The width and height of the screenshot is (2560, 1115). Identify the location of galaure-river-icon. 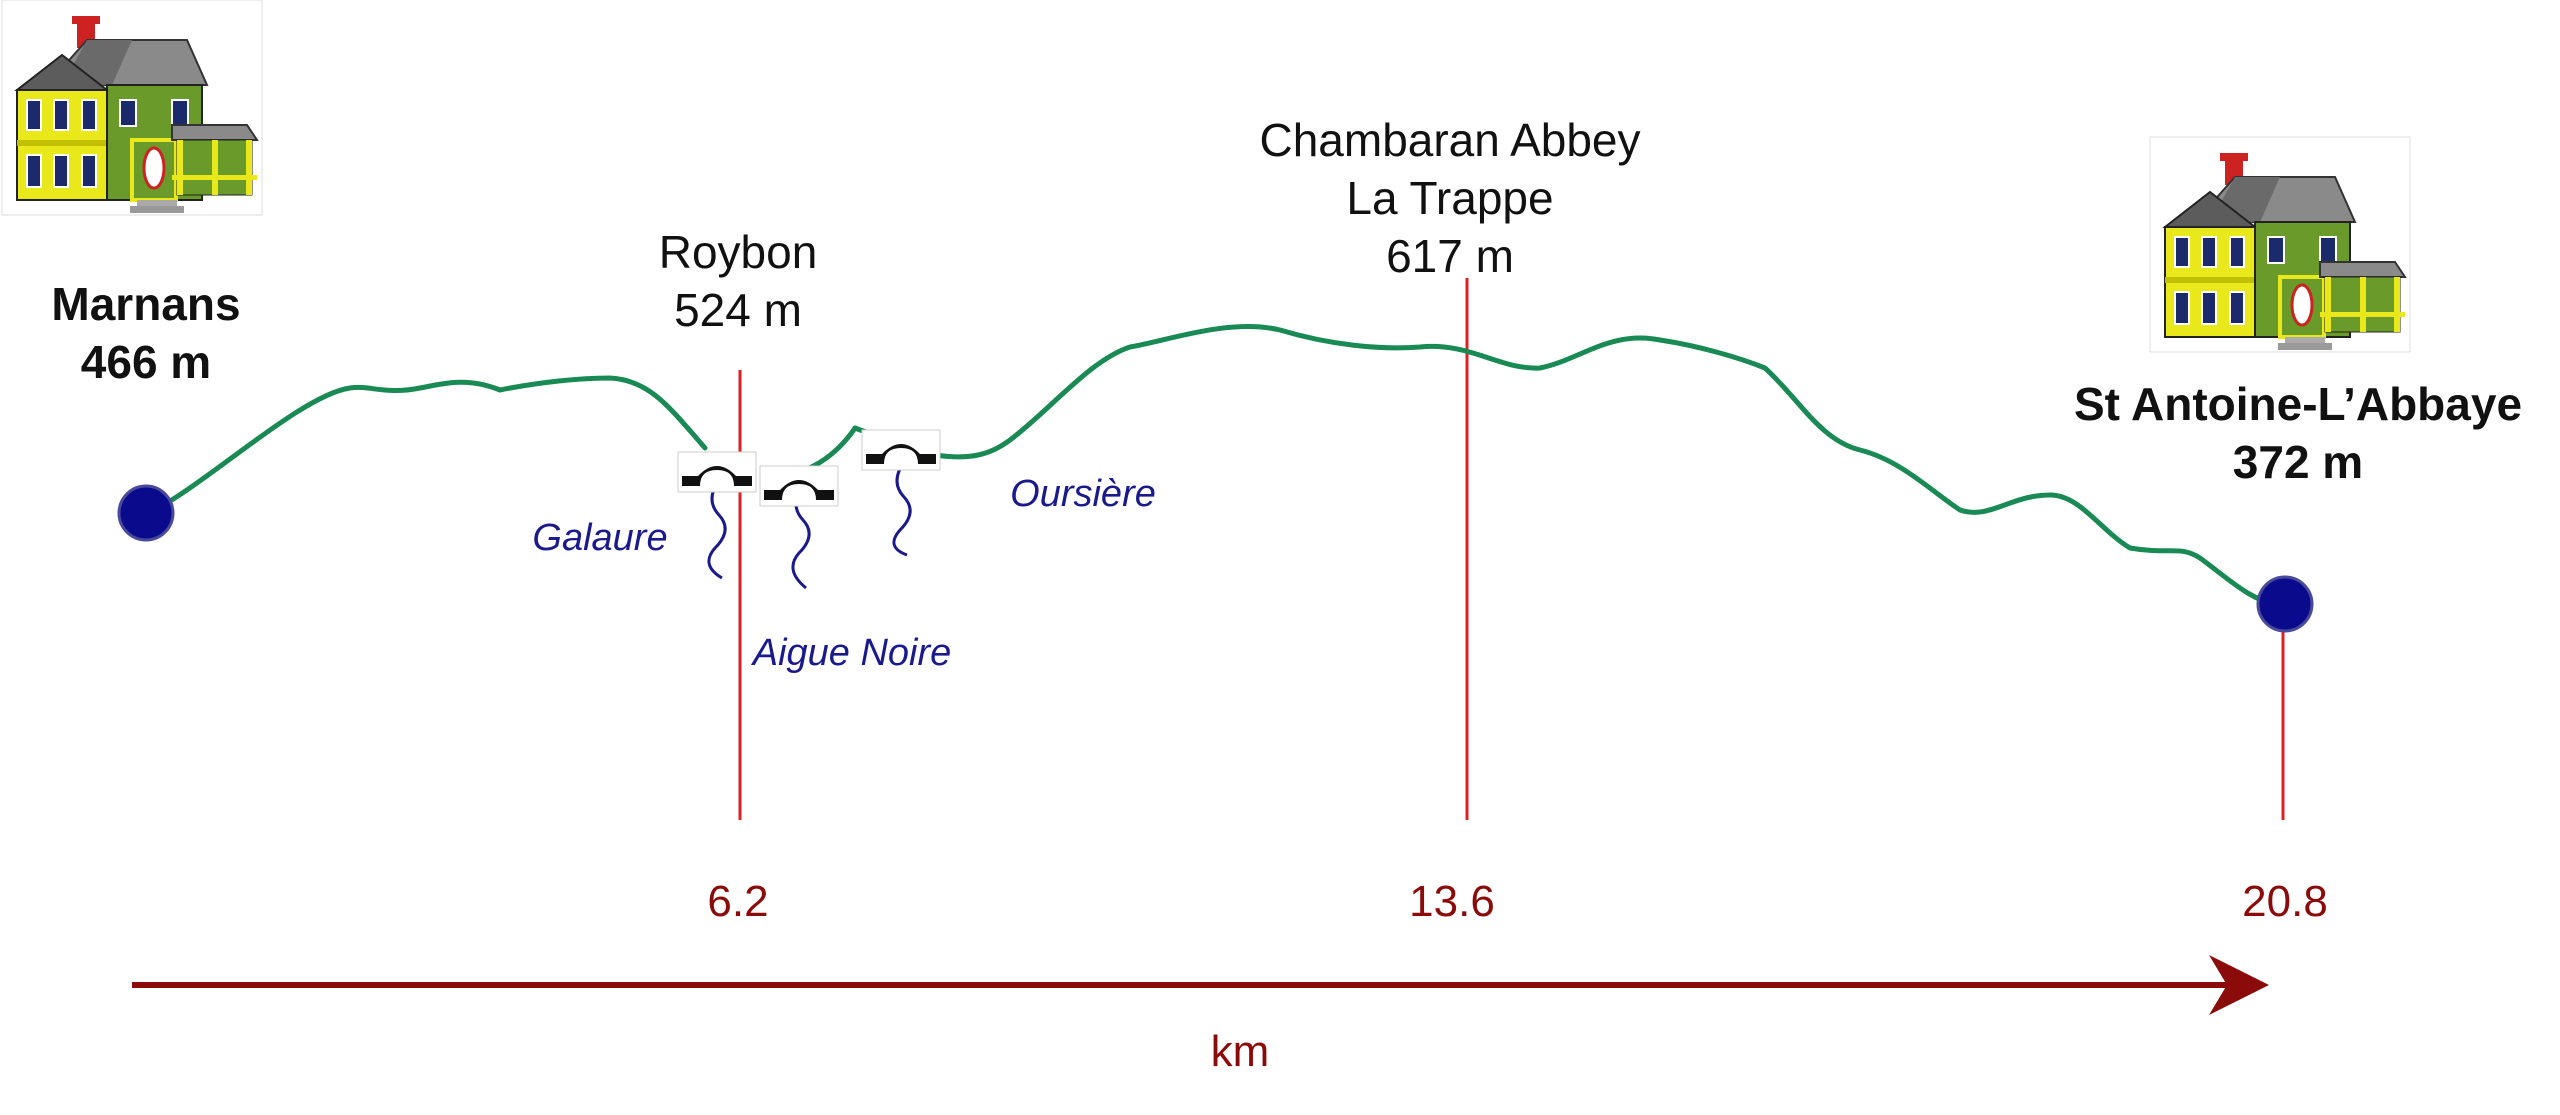
(717, 529).